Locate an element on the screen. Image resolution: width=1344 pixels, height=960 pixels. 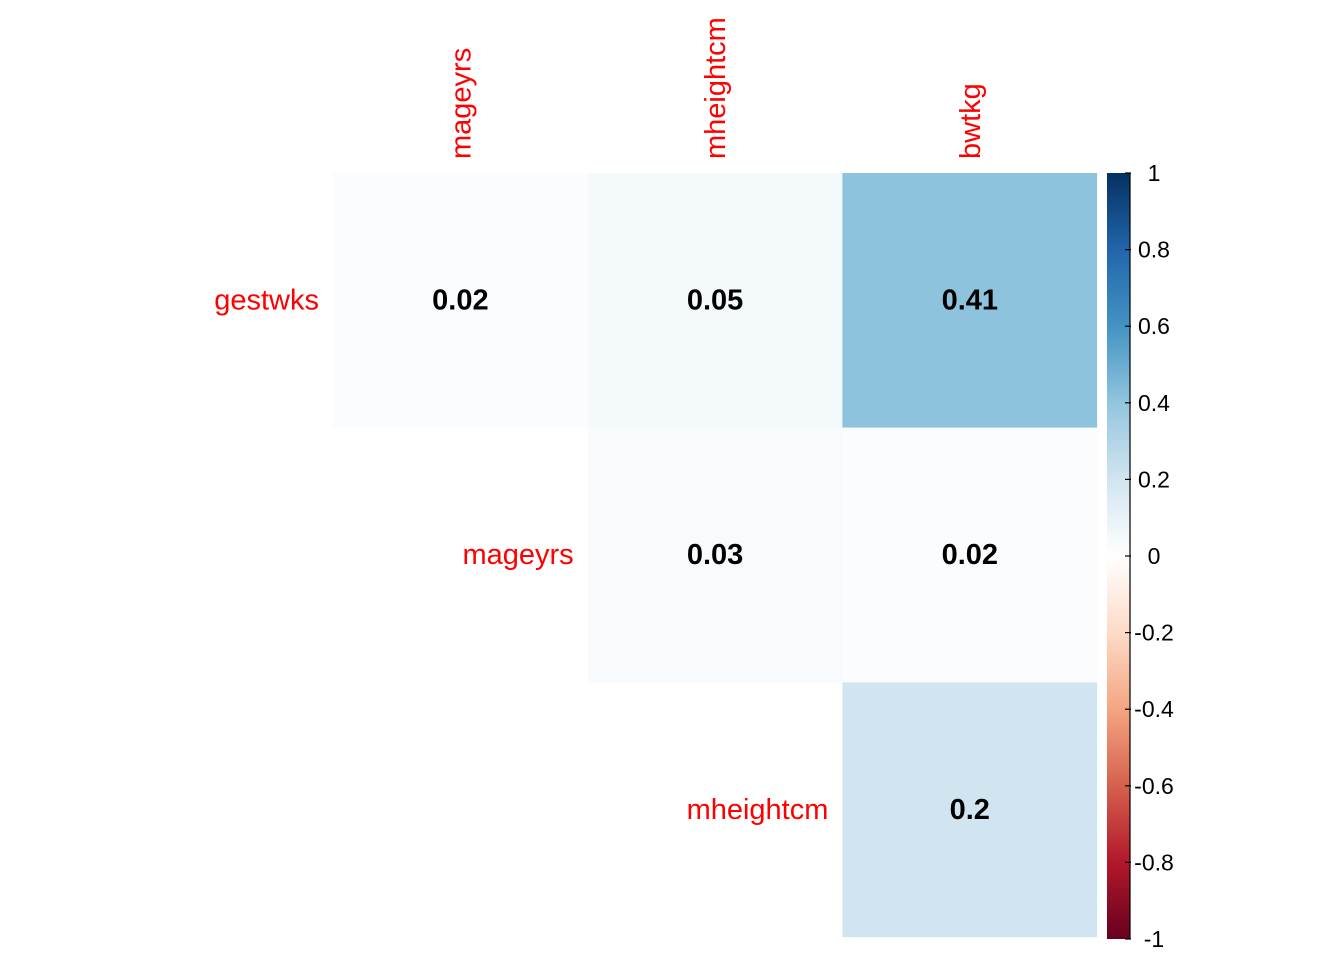
heatmap-cell-mheightcm-bwtkg is located at coordinates (970, 810).